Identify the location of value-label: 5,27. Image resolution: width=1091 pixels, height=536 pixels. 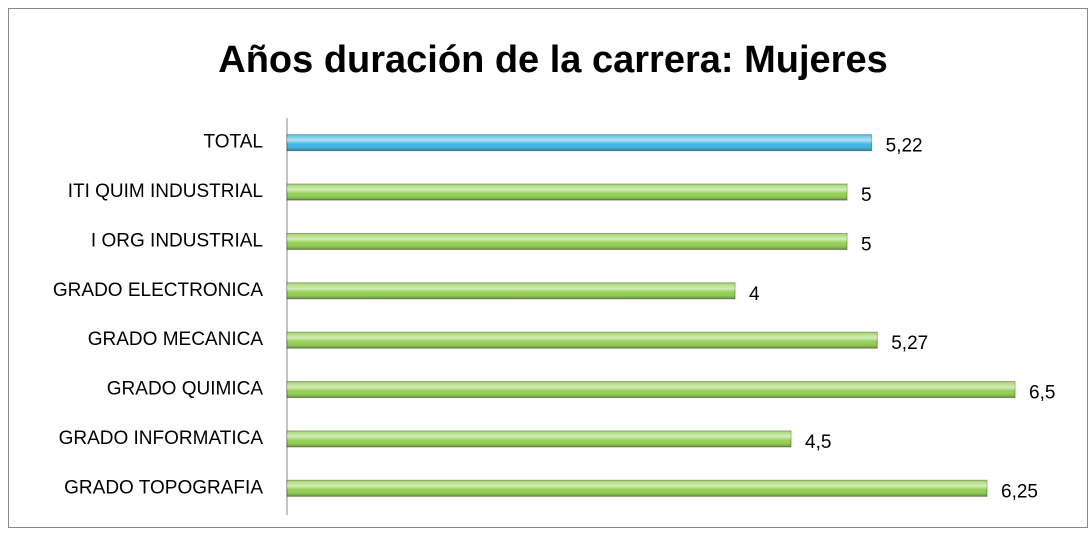
(909, 343).